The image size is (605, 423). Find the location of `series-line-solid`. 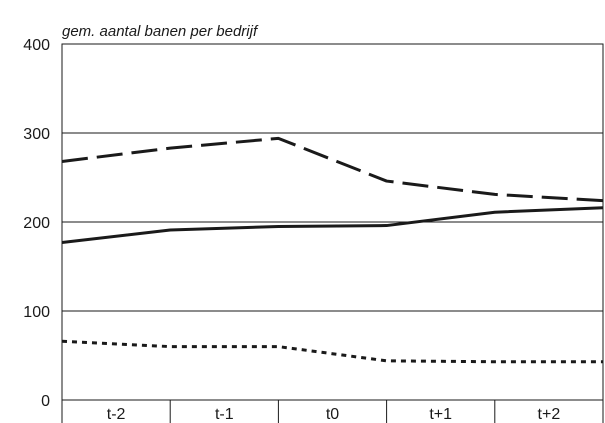

series-line-solid is located at coordinates (332, 225).